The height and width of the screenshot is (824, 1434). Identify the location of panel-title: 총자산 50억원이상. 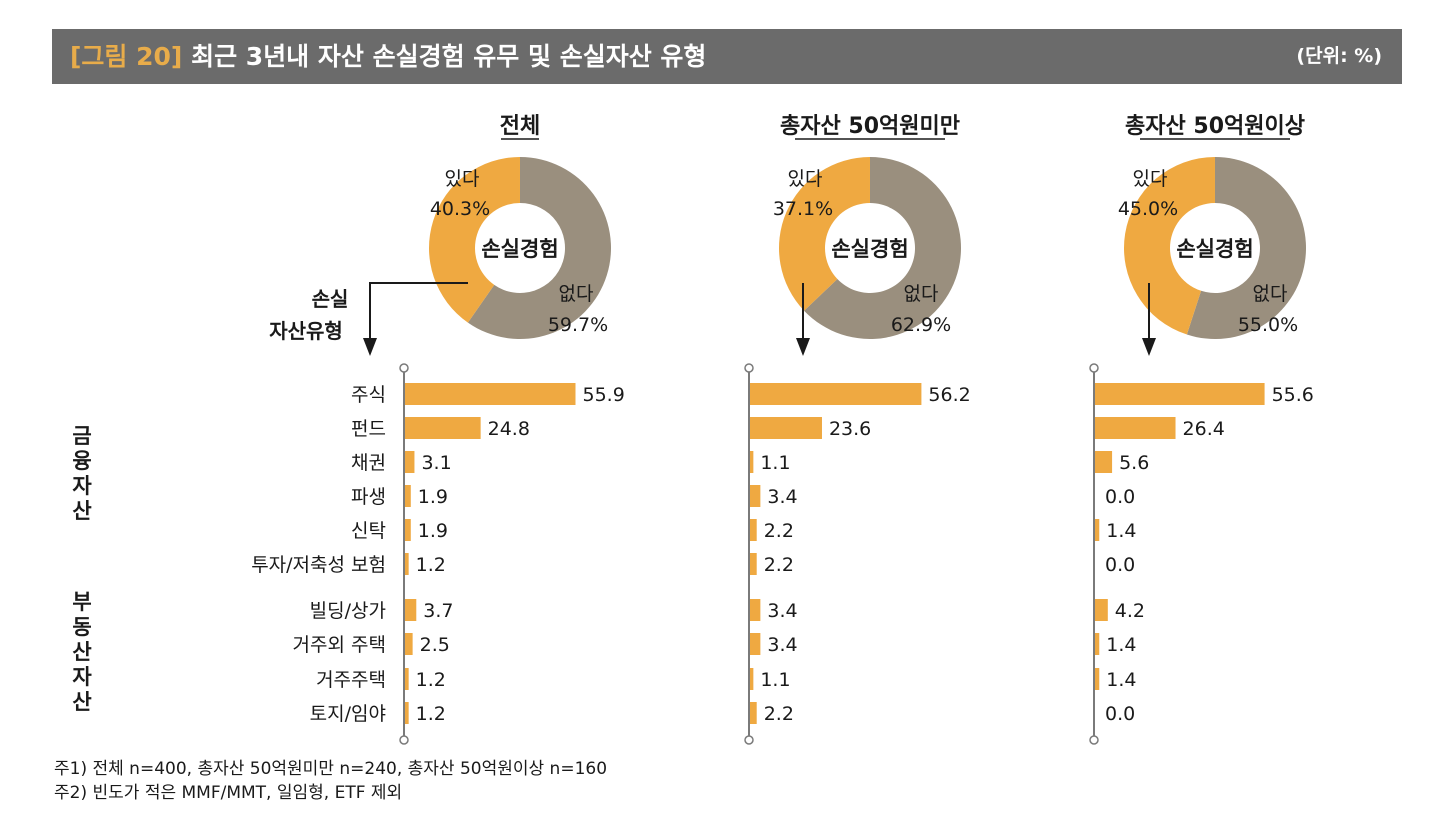
(1215, 126).